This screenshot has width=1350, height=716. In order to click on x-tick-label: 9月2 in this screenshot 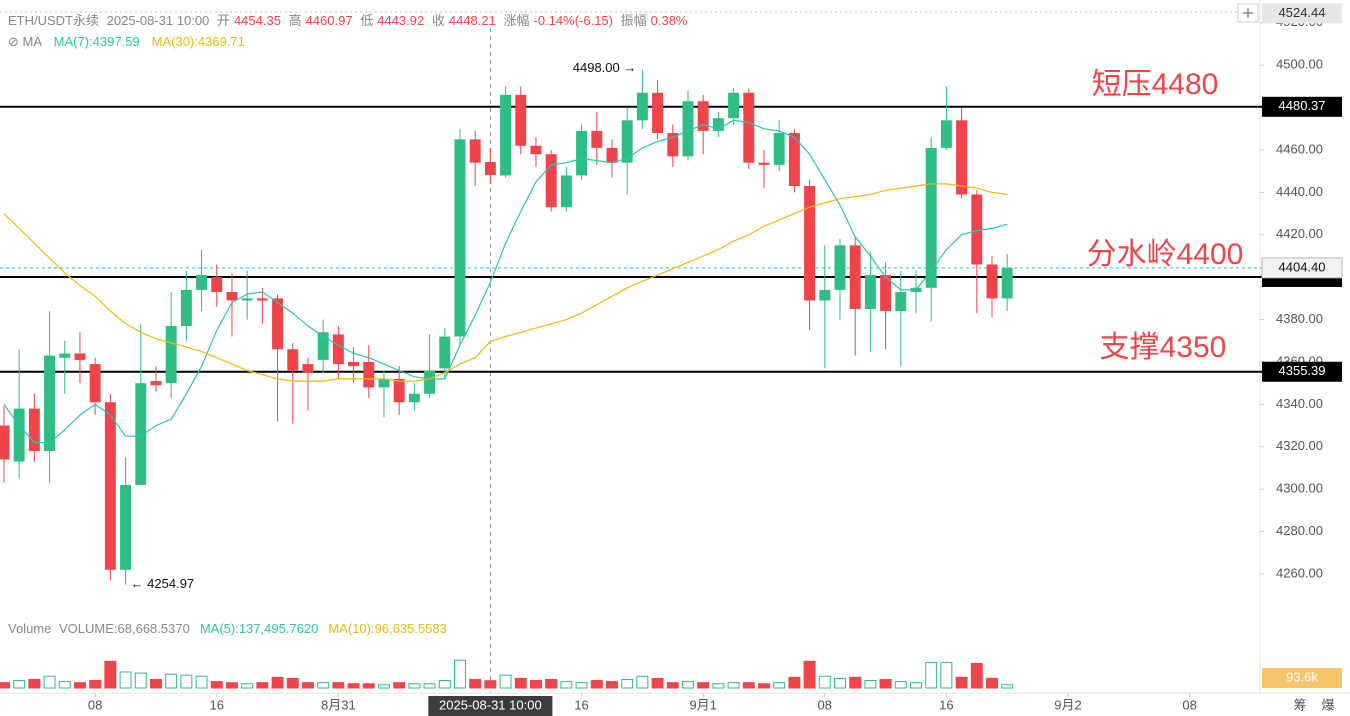, I will do `click(1067, 704)`.